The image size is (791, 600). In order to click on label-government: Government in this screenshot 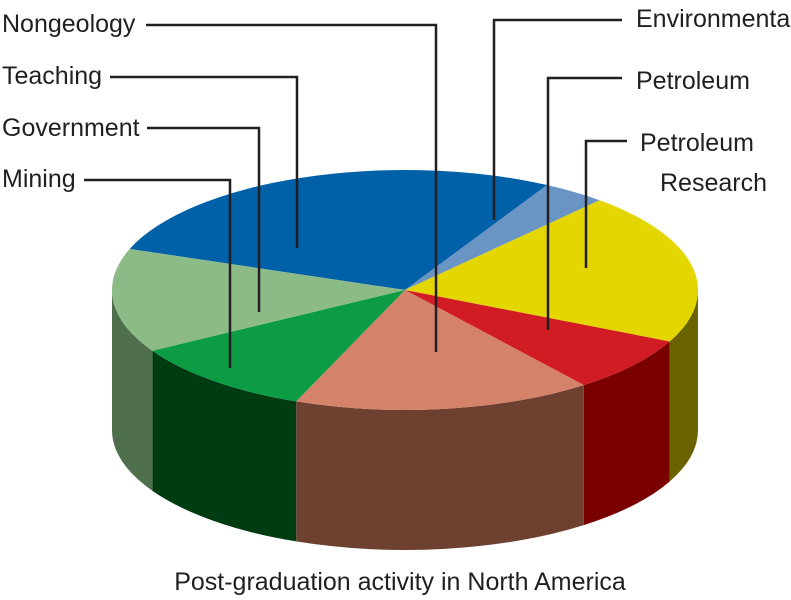, I will do `click(71, 128)`.